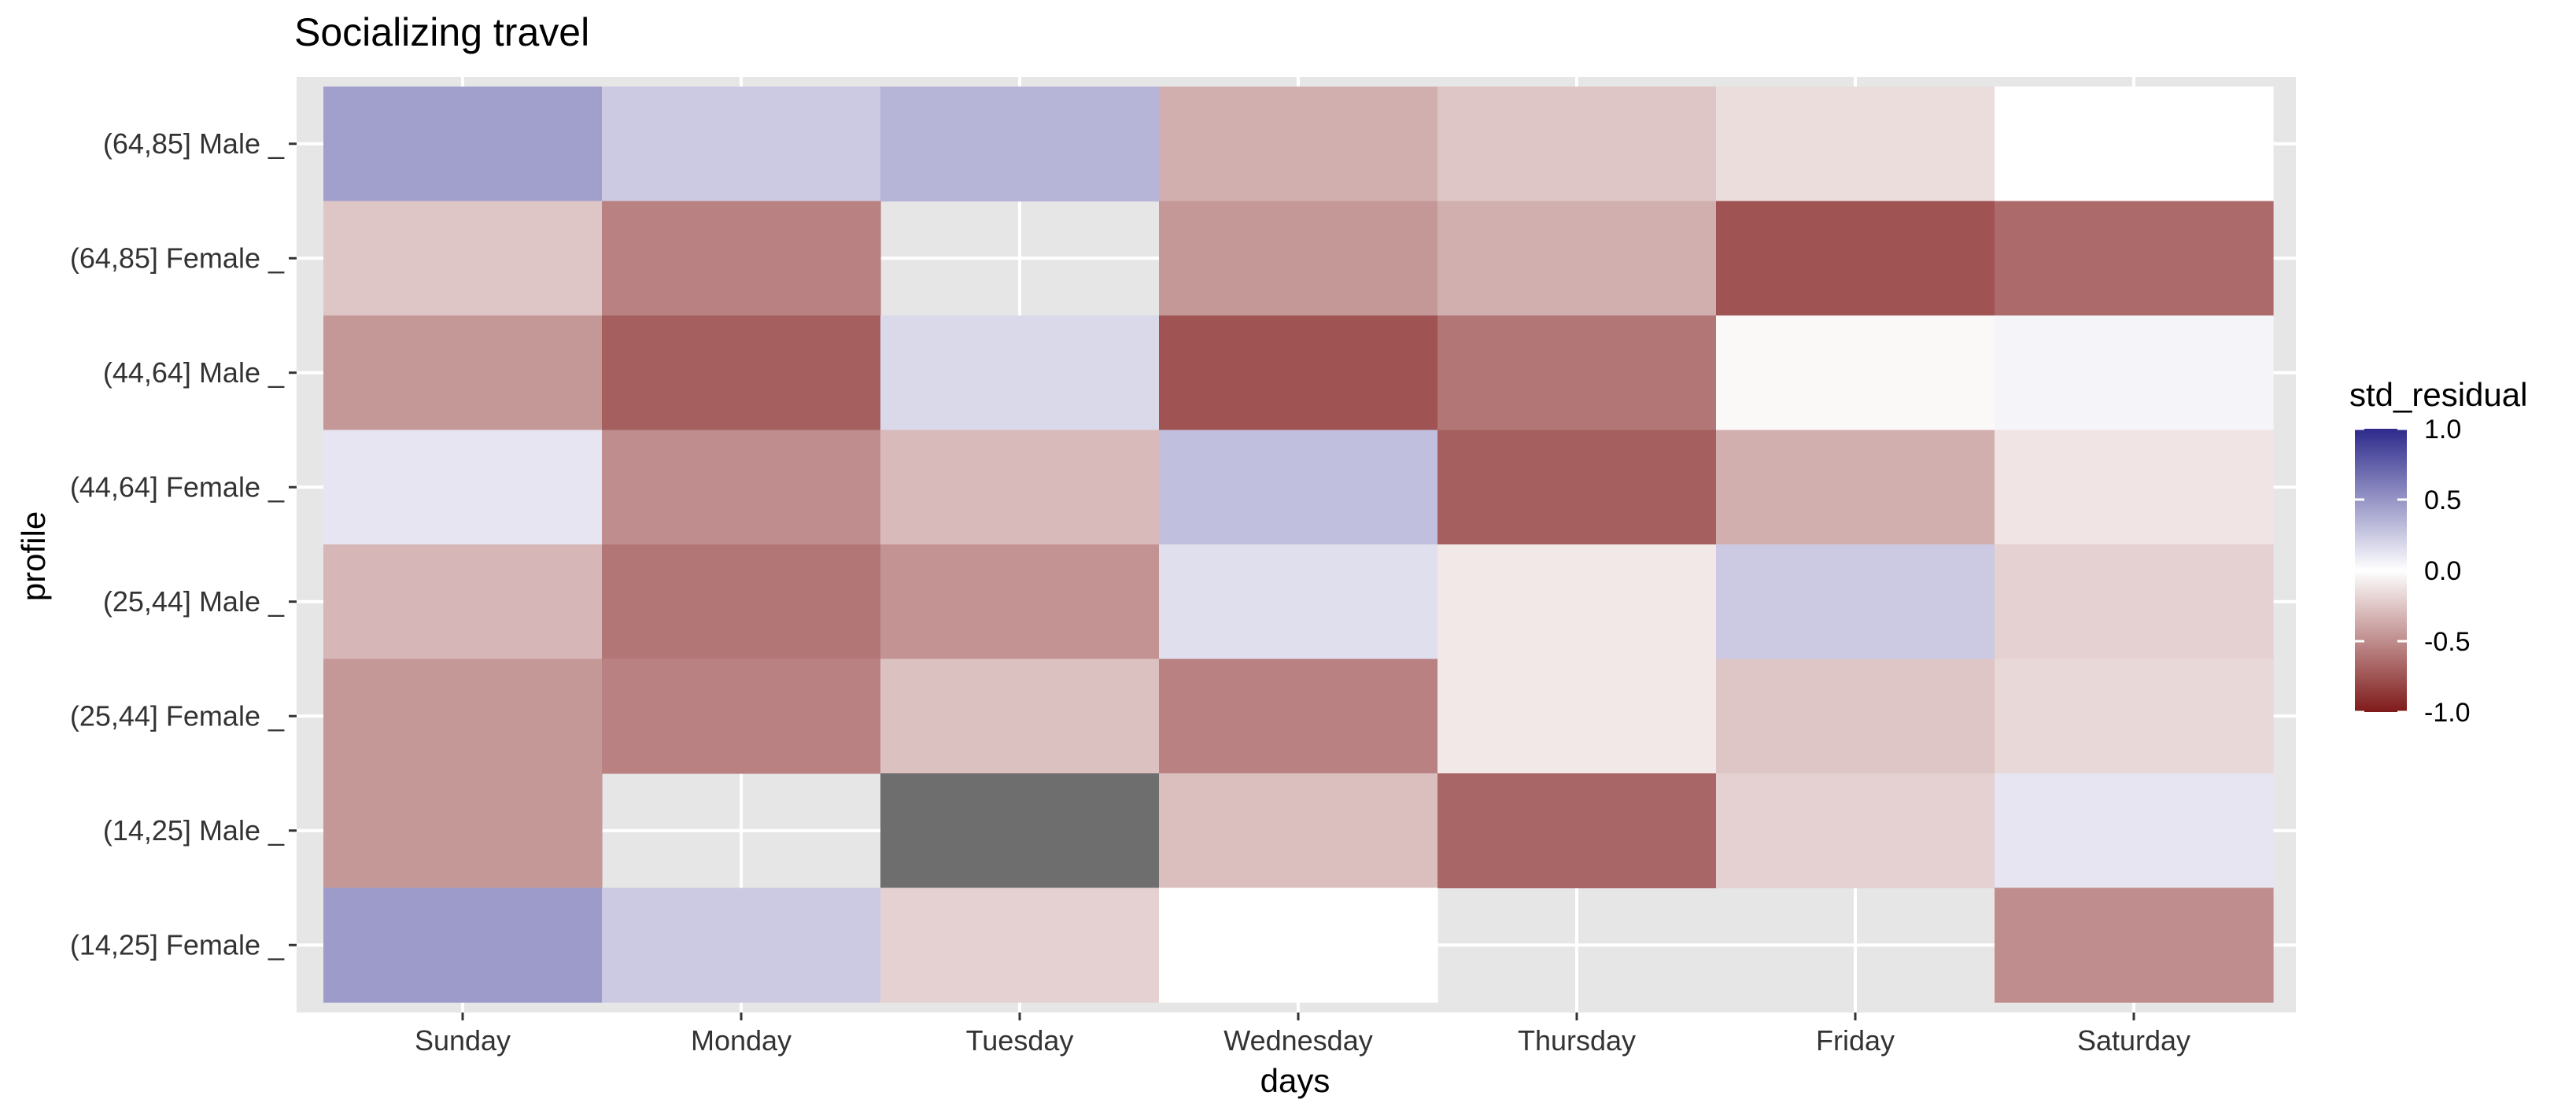  What do you see at coordinates (194, 373) in the screenshot?
I see `y-tick-label: (44,64] Male _` at bounding box center [194, 373].